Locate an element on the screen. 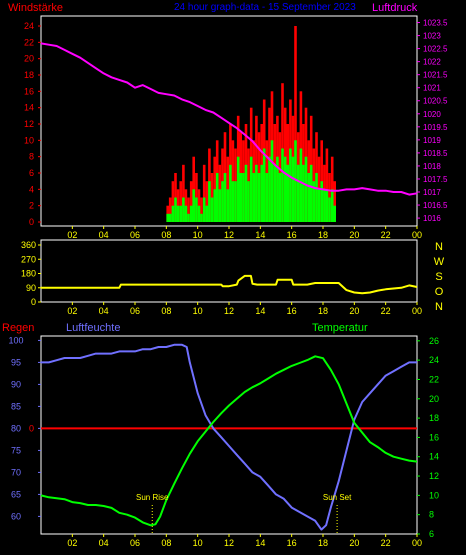 This screenshot has height=555, width=466. compass-label: O is located at coordinates (439, 292).